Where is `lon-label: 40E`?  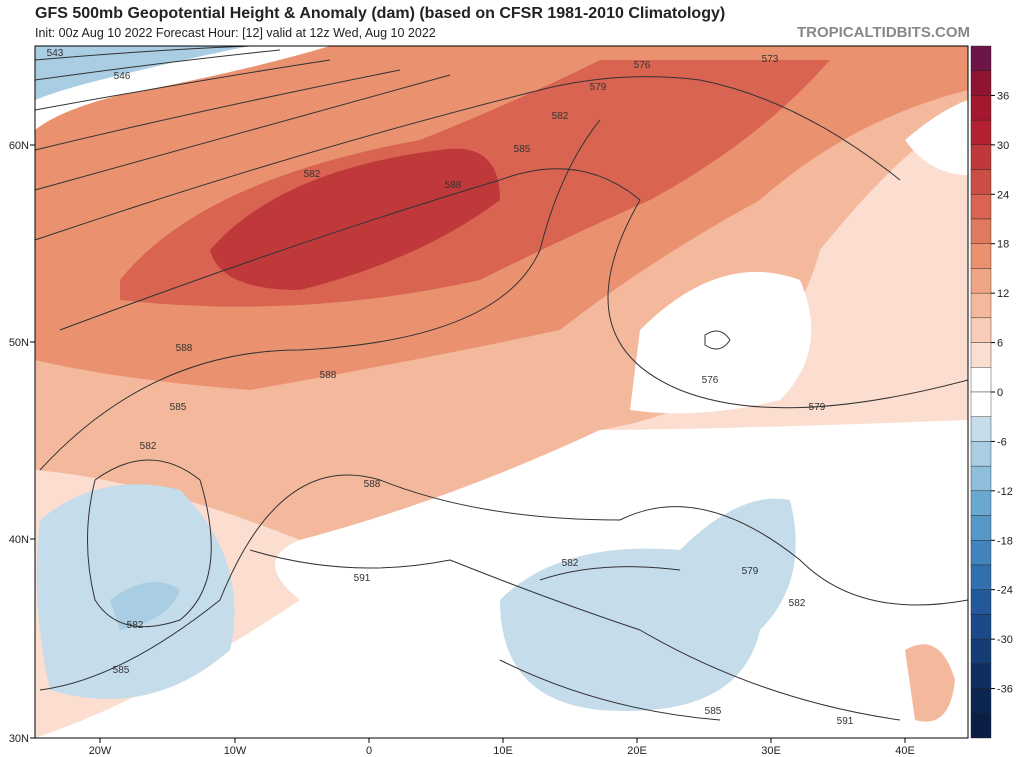
lon-label: 40E is located at coordinates (905, 751).